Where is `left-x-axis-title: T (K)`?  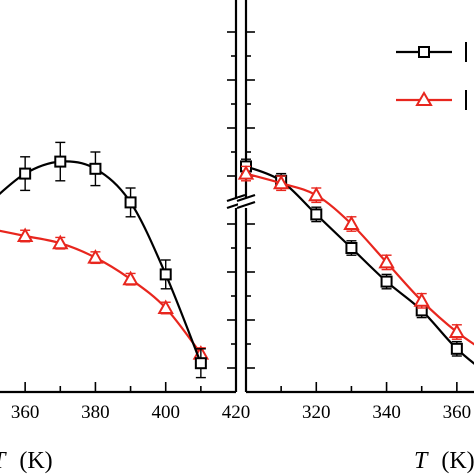 left-x-axis-title: T (K) is located at coordinates (26, 461).